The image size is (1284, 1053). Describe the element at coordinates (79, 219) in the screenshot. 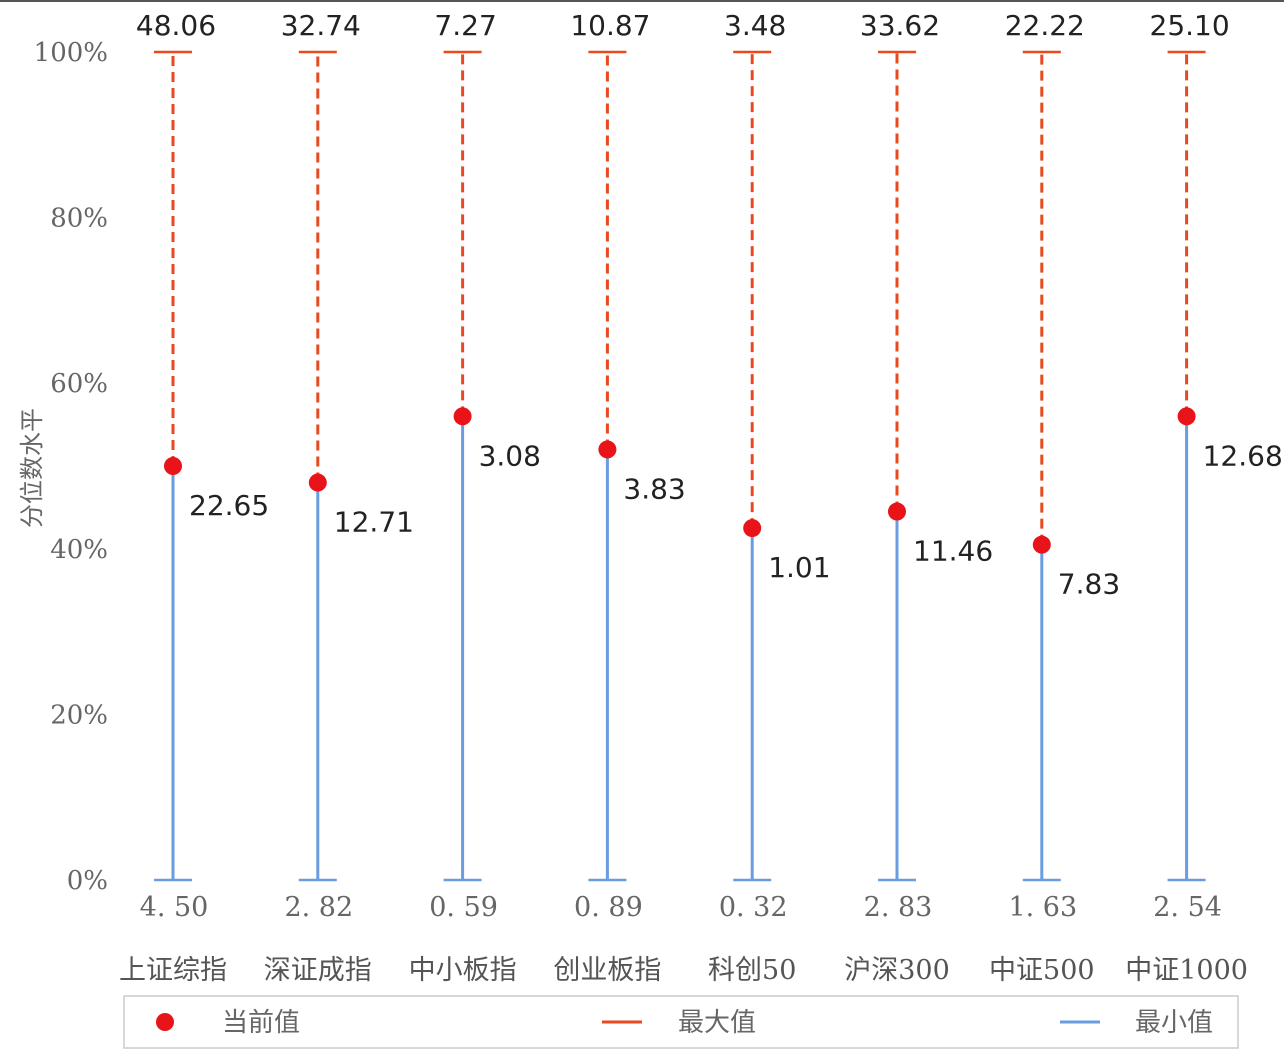

I see `y-tick-label: 80%` at that location.